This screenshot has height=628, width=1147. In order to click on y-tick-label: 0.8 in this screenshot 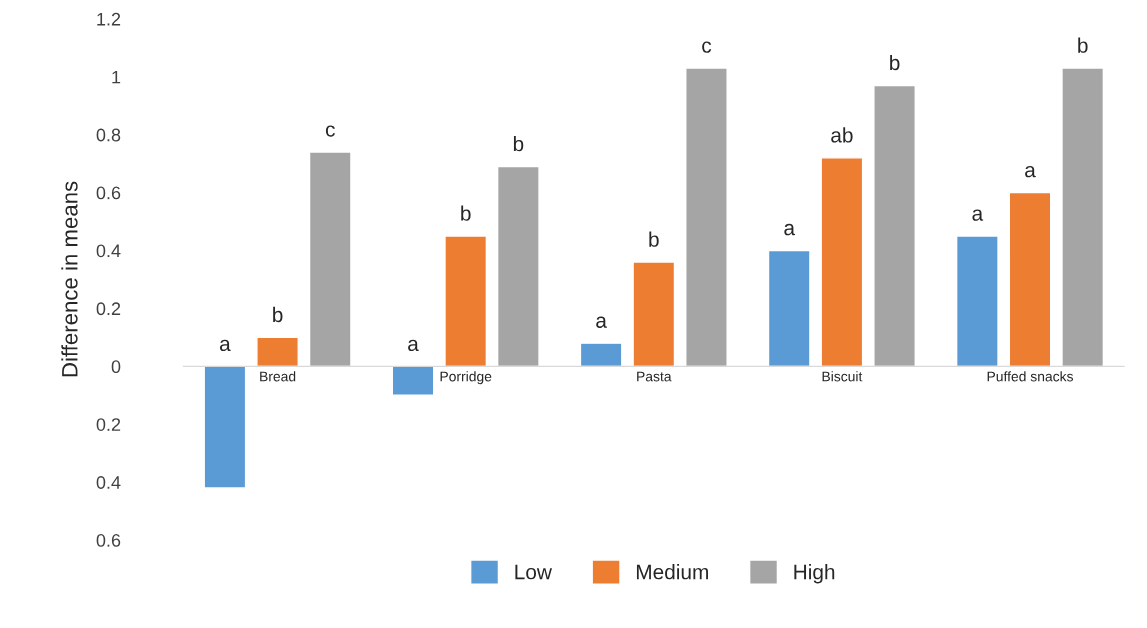, I will do `click(108, 135)`.